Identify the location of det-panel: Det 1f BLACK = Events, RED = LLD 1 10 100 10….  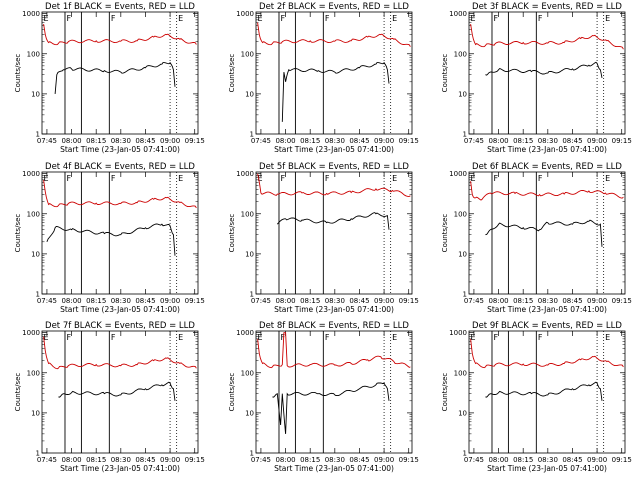
(109, 78).